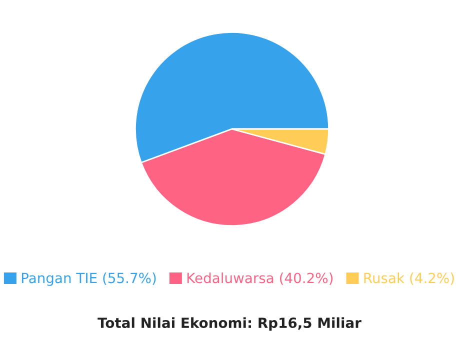 The height and width of the screenshot is (343, 459). What do you see at coordinates (230, 324) in the screenshot?
I see `text: Total Nilai Ekonomi: Rp16,5 Miliar` at bounding box center [230, 324].